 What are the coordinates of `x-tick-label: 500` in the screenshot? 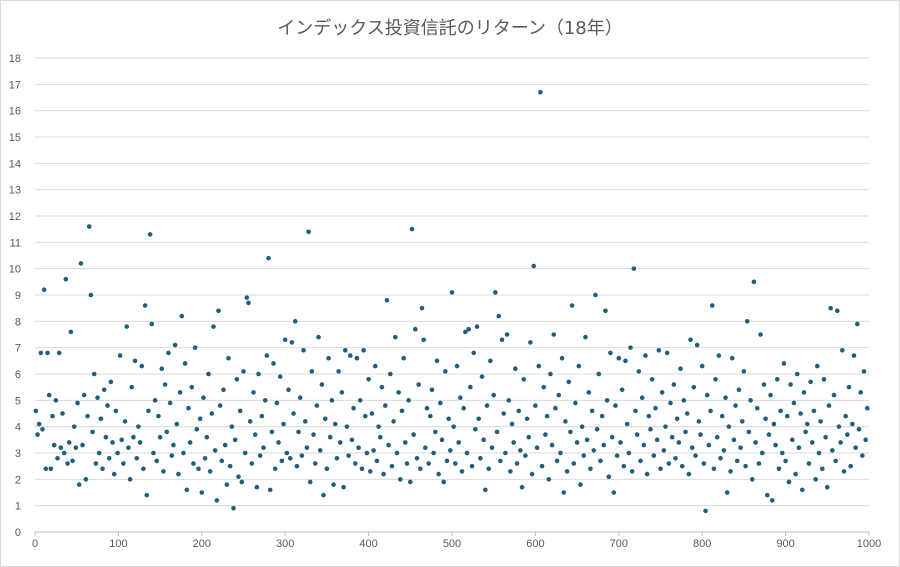 It's located at (452, 544).